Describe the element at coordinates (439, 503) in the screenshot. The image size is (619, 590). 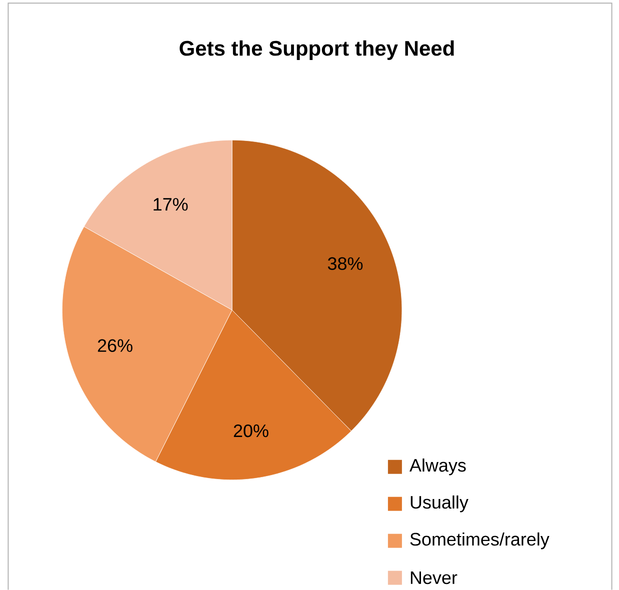
I see `legend-label: Usually` at that location.